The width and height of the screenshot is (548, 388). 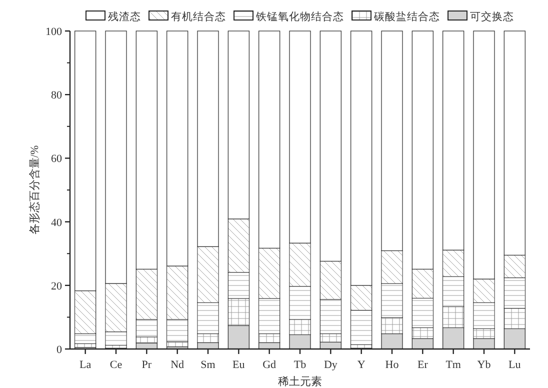 What do you see at coordinates (406, 16) in the screenshot?
I see `legend-label: 碳酸盐结合态` at bounding box center [406, 16].